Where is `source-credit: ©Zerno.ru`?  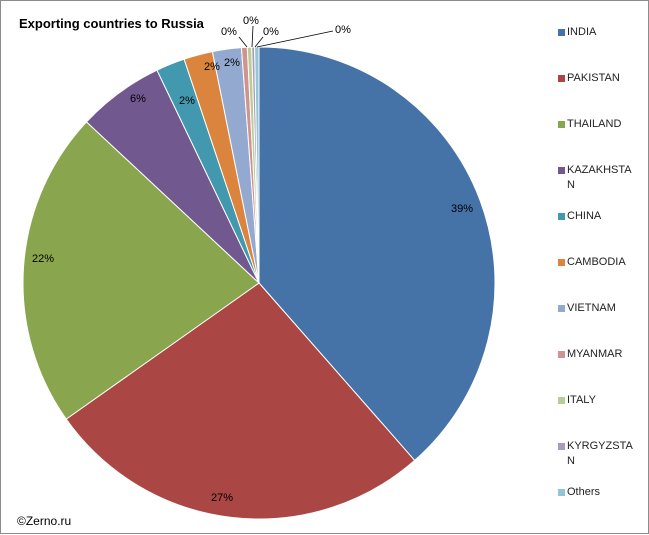
source-credit: ©Zerno.ru is located at coordinates (44, 521).